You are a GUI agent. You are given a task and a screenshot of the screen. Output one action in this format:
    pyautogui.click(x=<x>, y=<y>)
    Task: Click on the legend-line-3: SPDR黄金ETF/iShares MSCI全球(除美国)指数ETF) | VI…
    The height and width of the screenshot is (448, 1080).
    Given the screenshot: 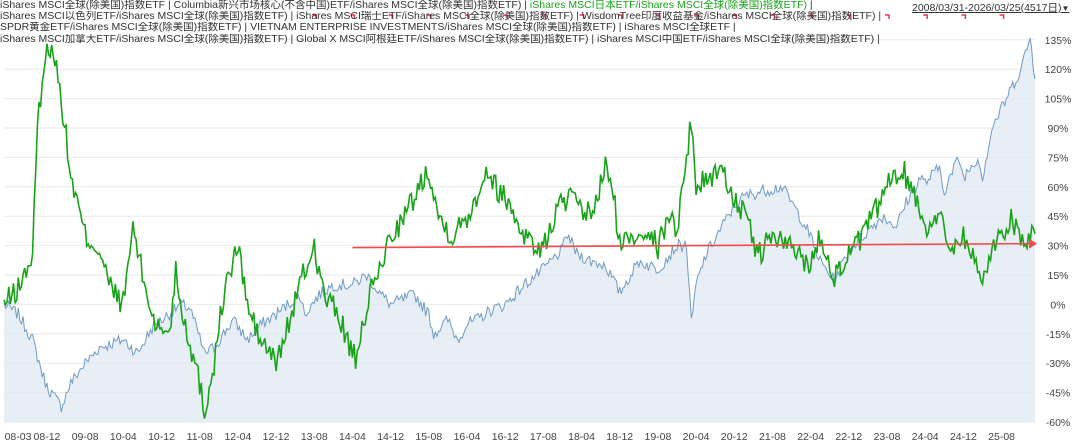 What is the action you would take?
    pyautogui.click(x=368, y=28)
    